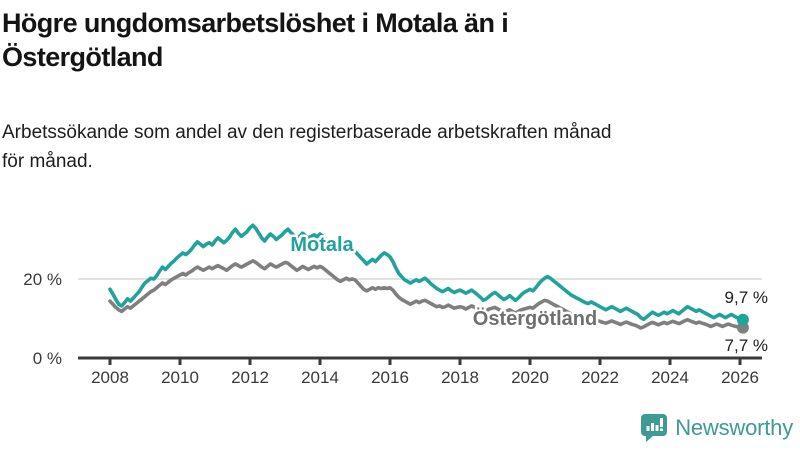 This screenshot has height=450, width=800. What do you see at coordinates (740, 377) in the screenshot?
I see `x-tick-label: 2026` at bounding box center [740, 377].